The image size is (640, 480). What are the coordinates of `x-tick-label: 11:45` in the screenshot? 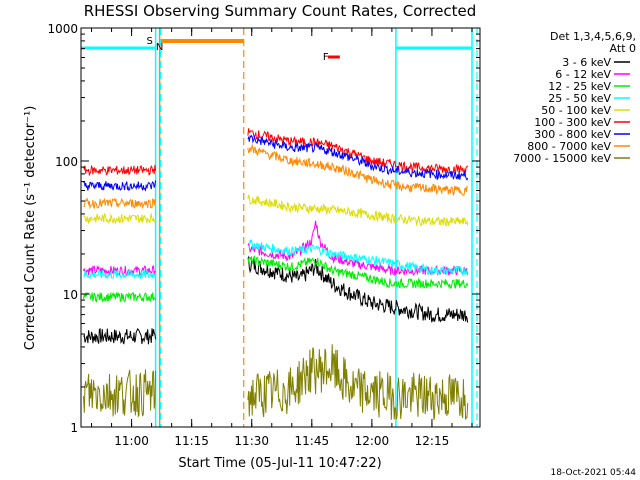 It's located at (312, 441).